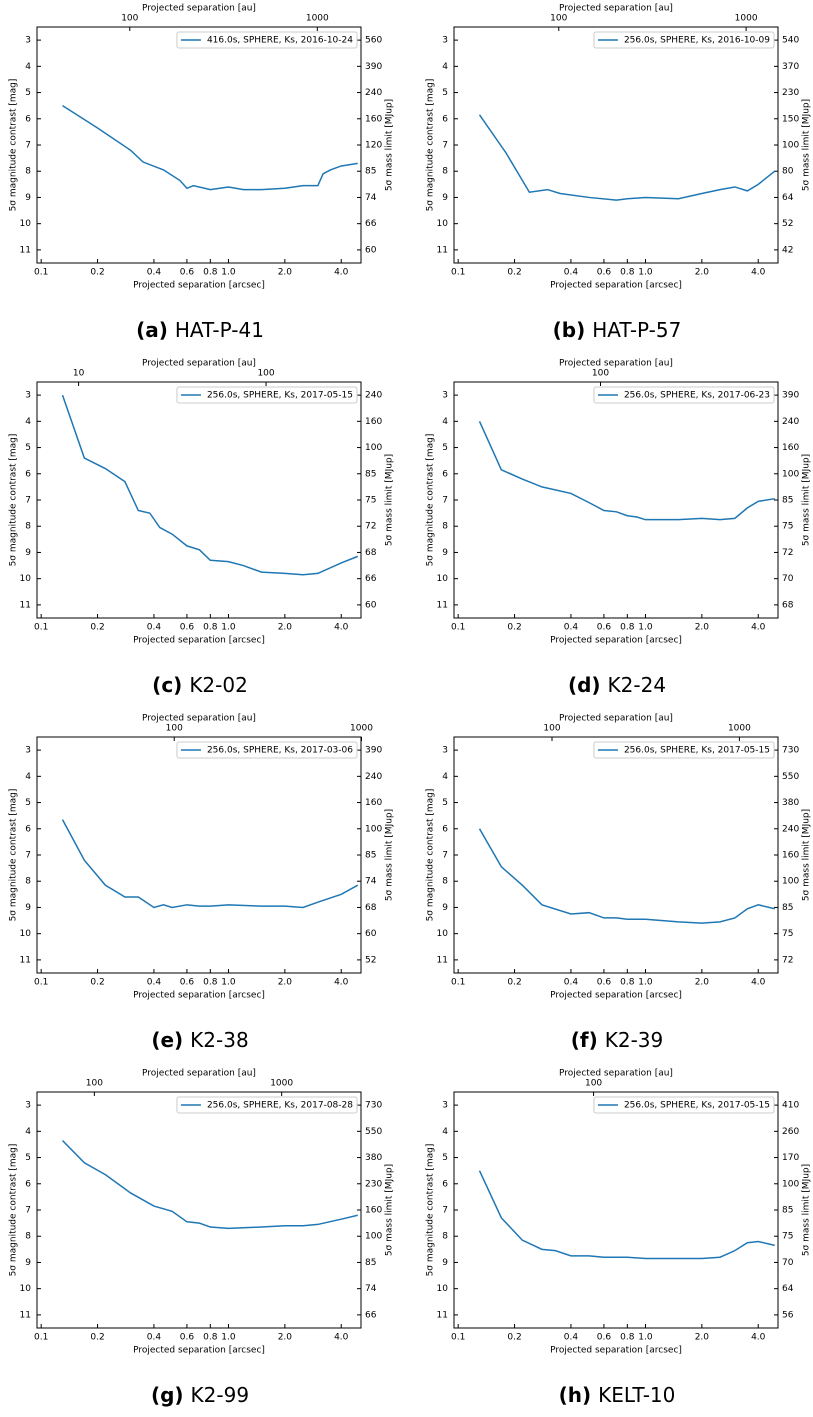 This screenshot has height=1417, width=813. Describe the element at coordinates (787, 934) in the screenshot. I see `y2-tick-label: 75` at that location.